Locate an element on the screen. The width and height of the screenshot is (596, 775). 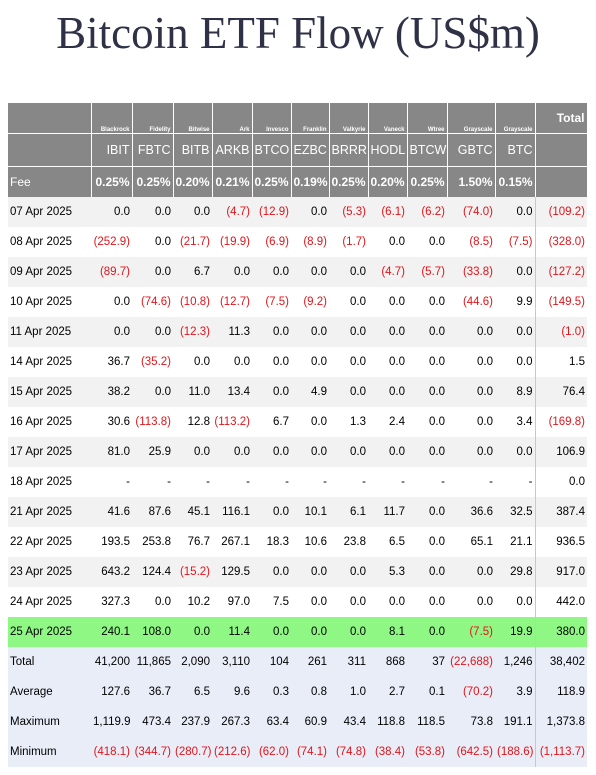
date-cell: 21 Apr 2025 is located at coordinates (49, 512).